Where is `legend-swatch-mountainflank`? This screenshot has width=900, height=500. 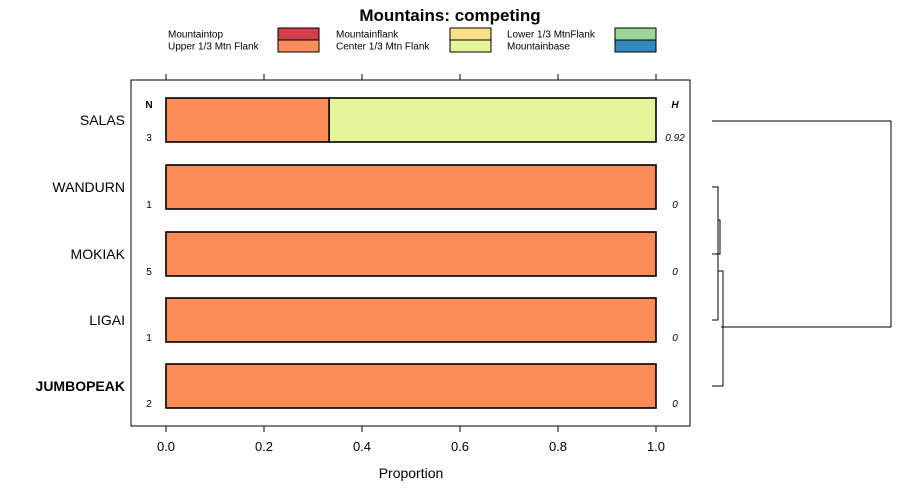 legend-swatch-mountainflank is located at coordinates (470, 34).